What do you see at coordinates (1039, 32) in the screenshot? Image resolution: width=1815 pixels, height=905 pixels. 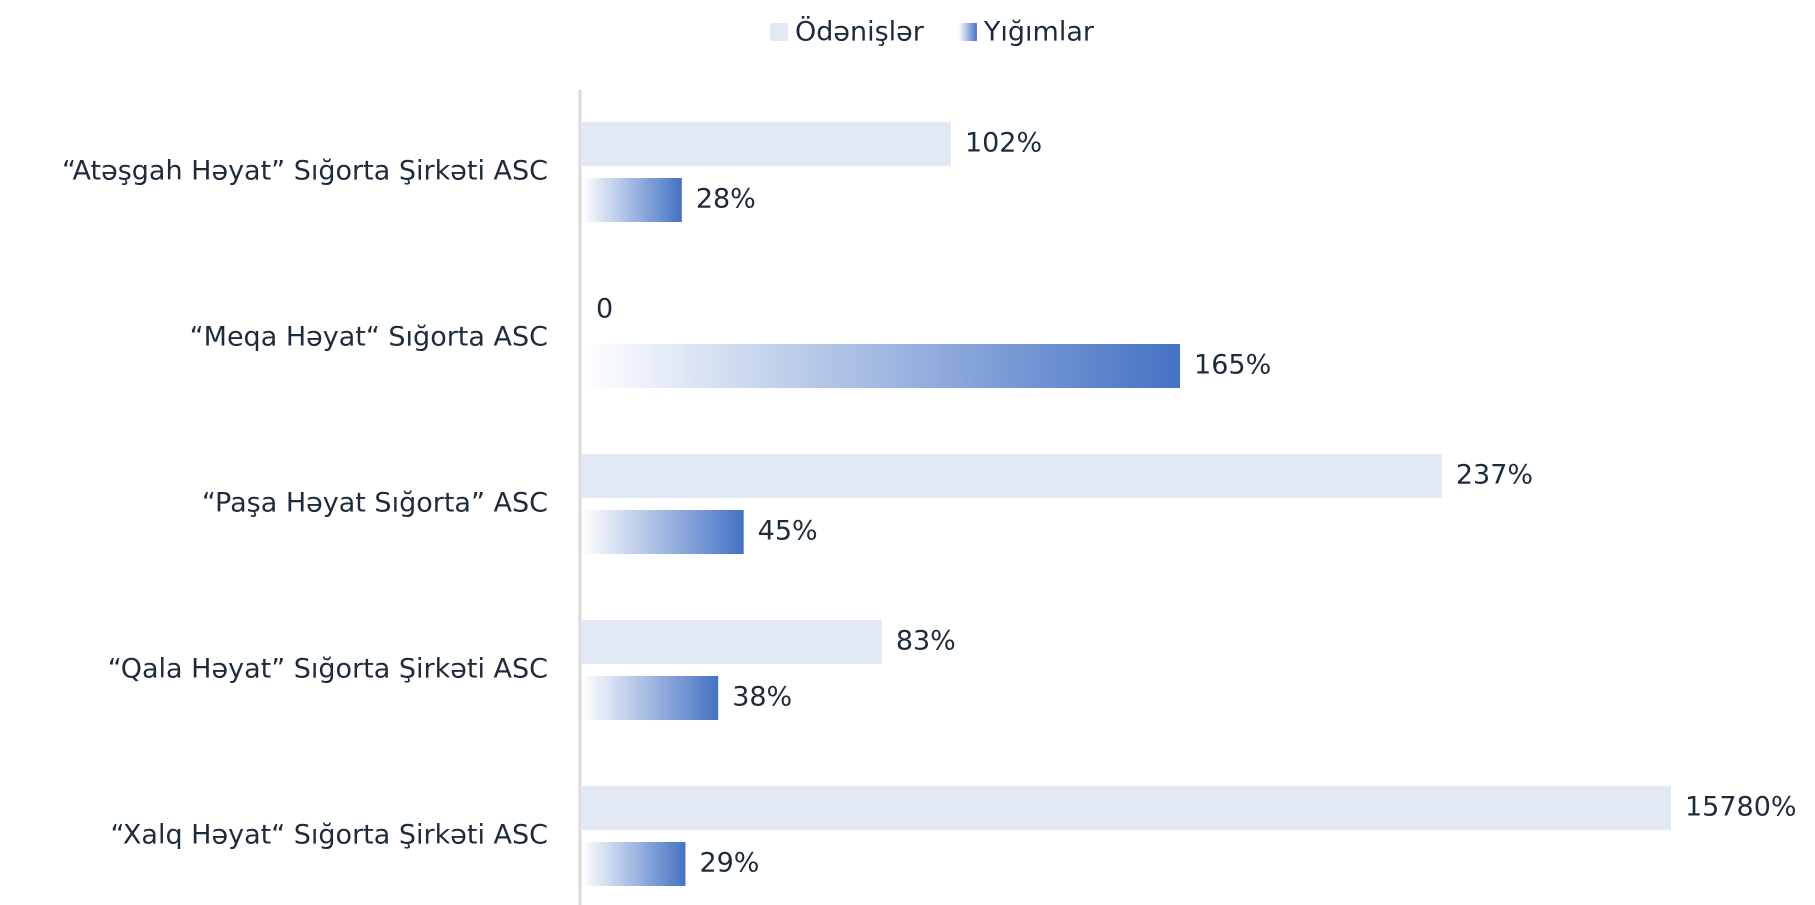 I see `legend-label: Yığımlar` at bounding box center [1039, 32].